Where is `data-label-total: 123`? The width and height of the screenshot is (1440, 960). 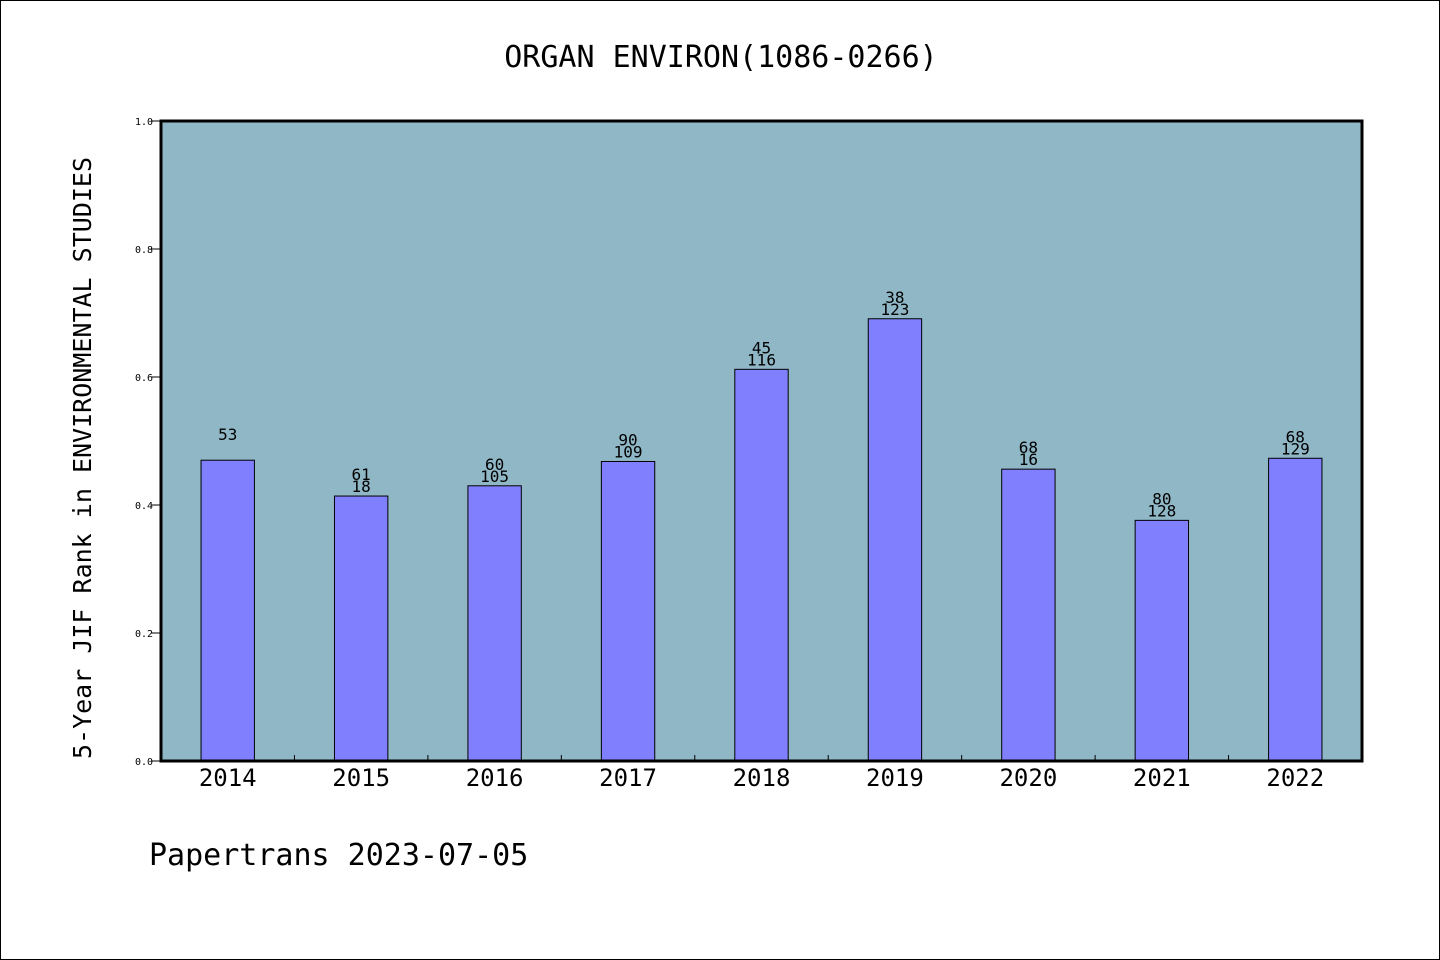 data-label-total: 123 is located at coordinates (894, 309).